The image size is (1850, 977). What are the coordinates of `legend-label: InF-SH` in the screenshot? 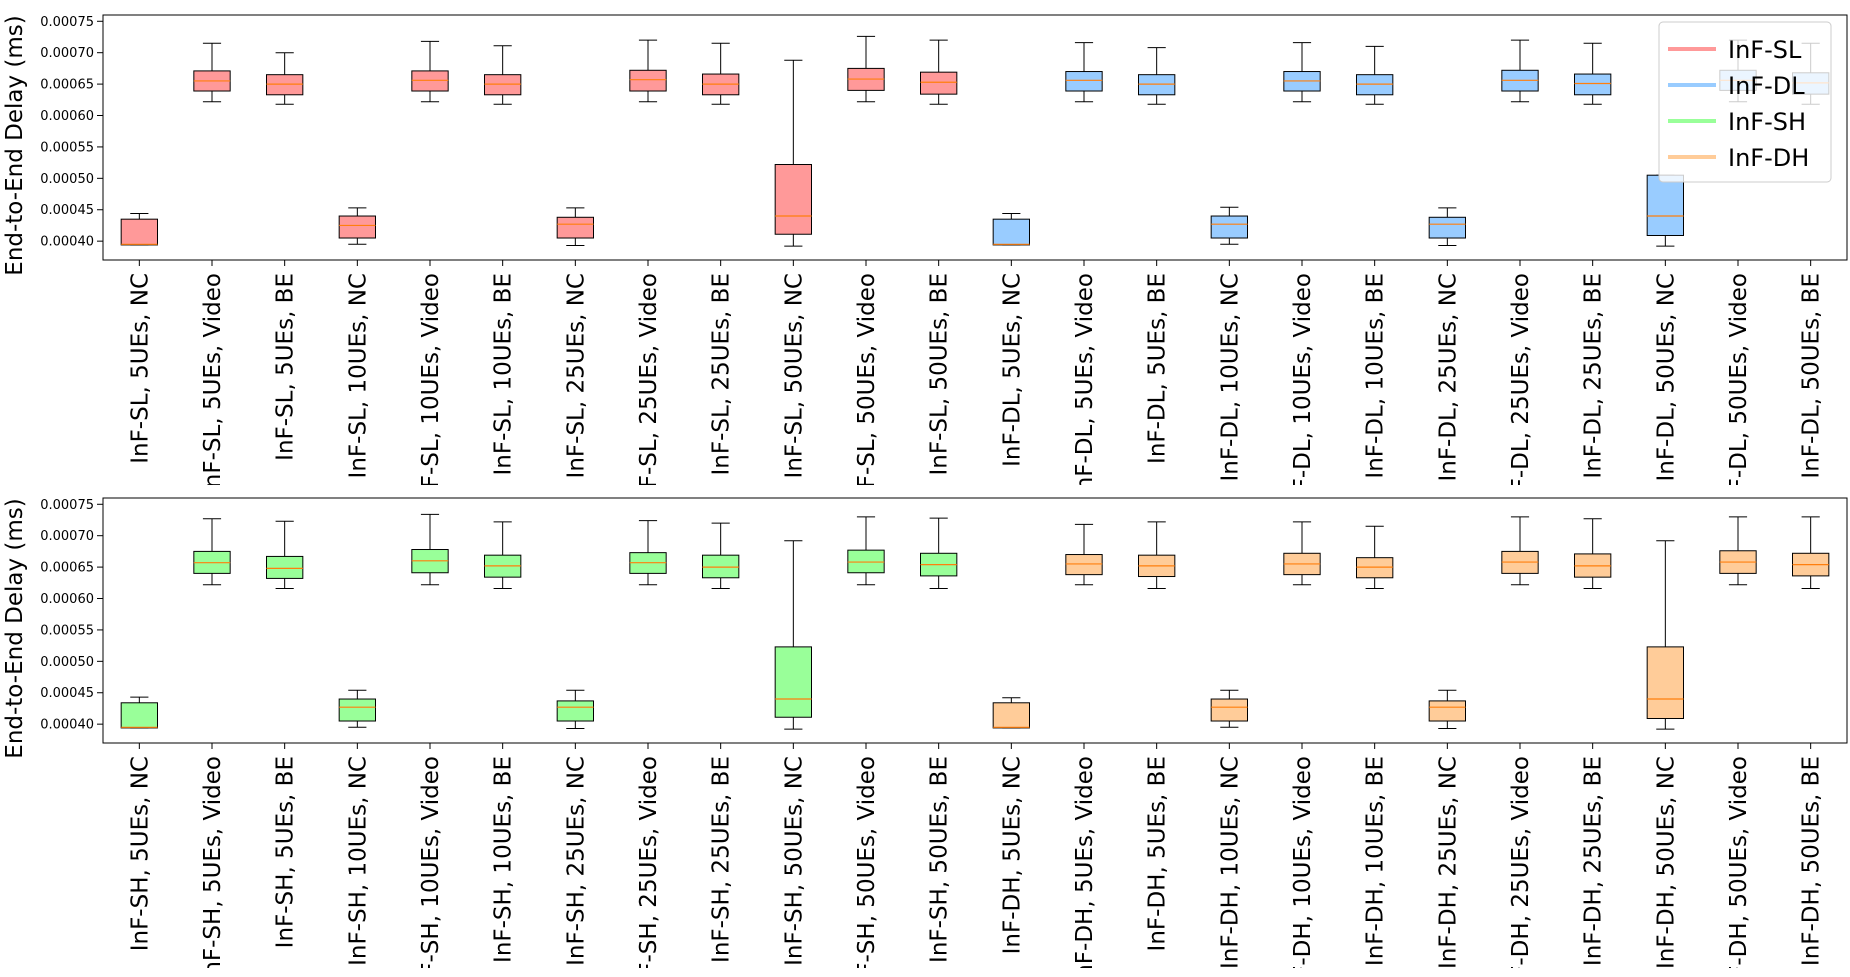 It's located at (1767, 122).